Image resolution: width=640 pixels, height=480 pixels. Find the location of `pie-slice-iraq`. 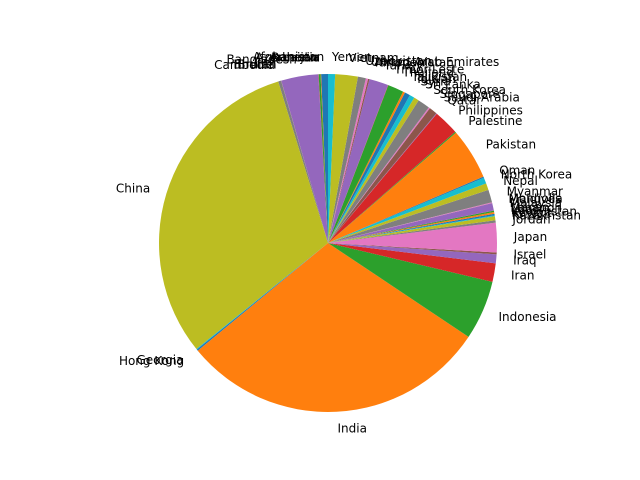

pie-slice-iraq is located at coordinates (412, 253).